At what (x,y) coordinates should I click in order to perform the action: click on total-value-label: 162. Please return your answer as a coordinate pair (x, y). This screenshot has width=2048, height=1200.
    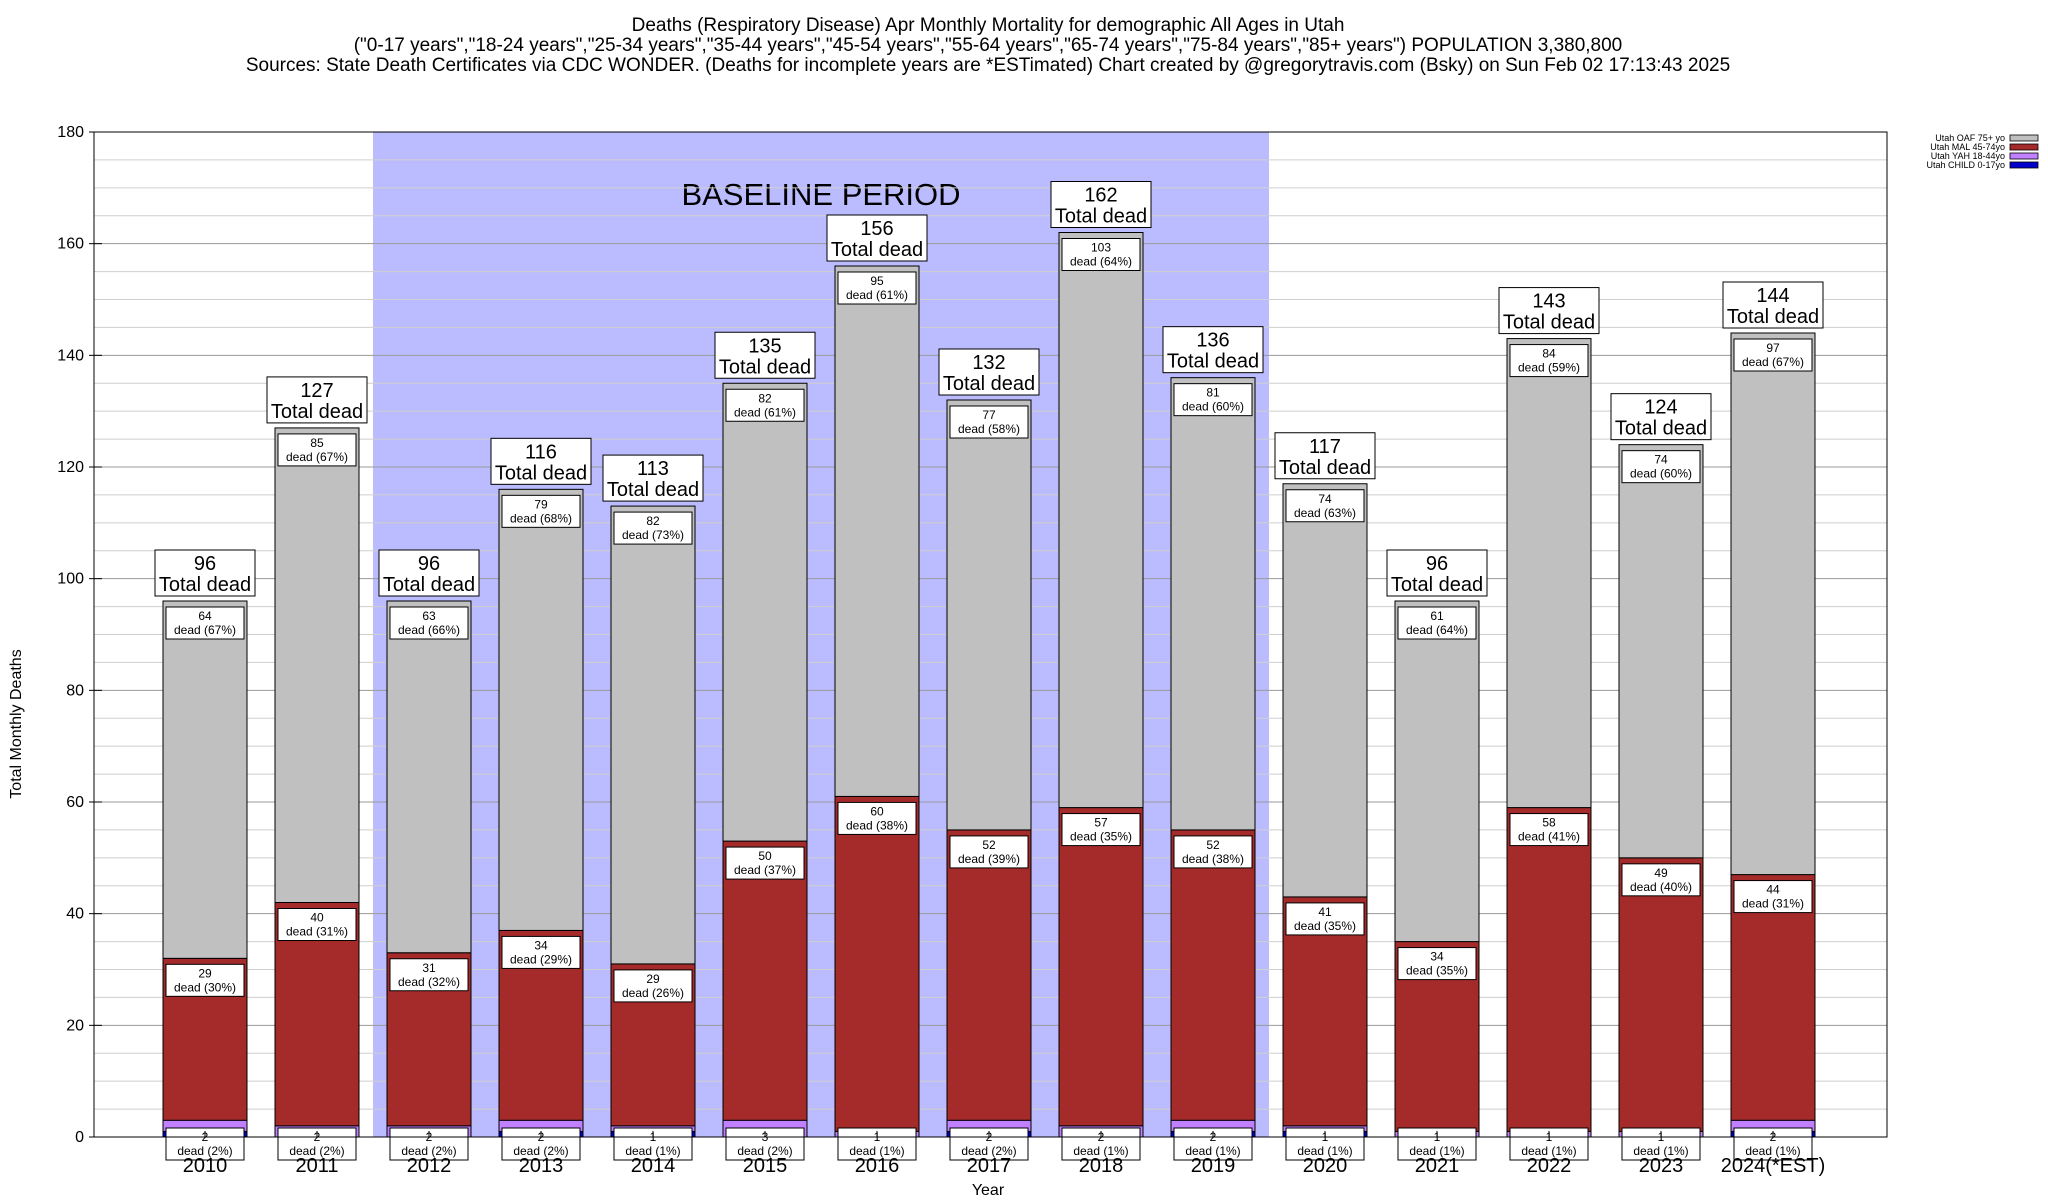
    Looking at the image, I should click on (1100, 196).